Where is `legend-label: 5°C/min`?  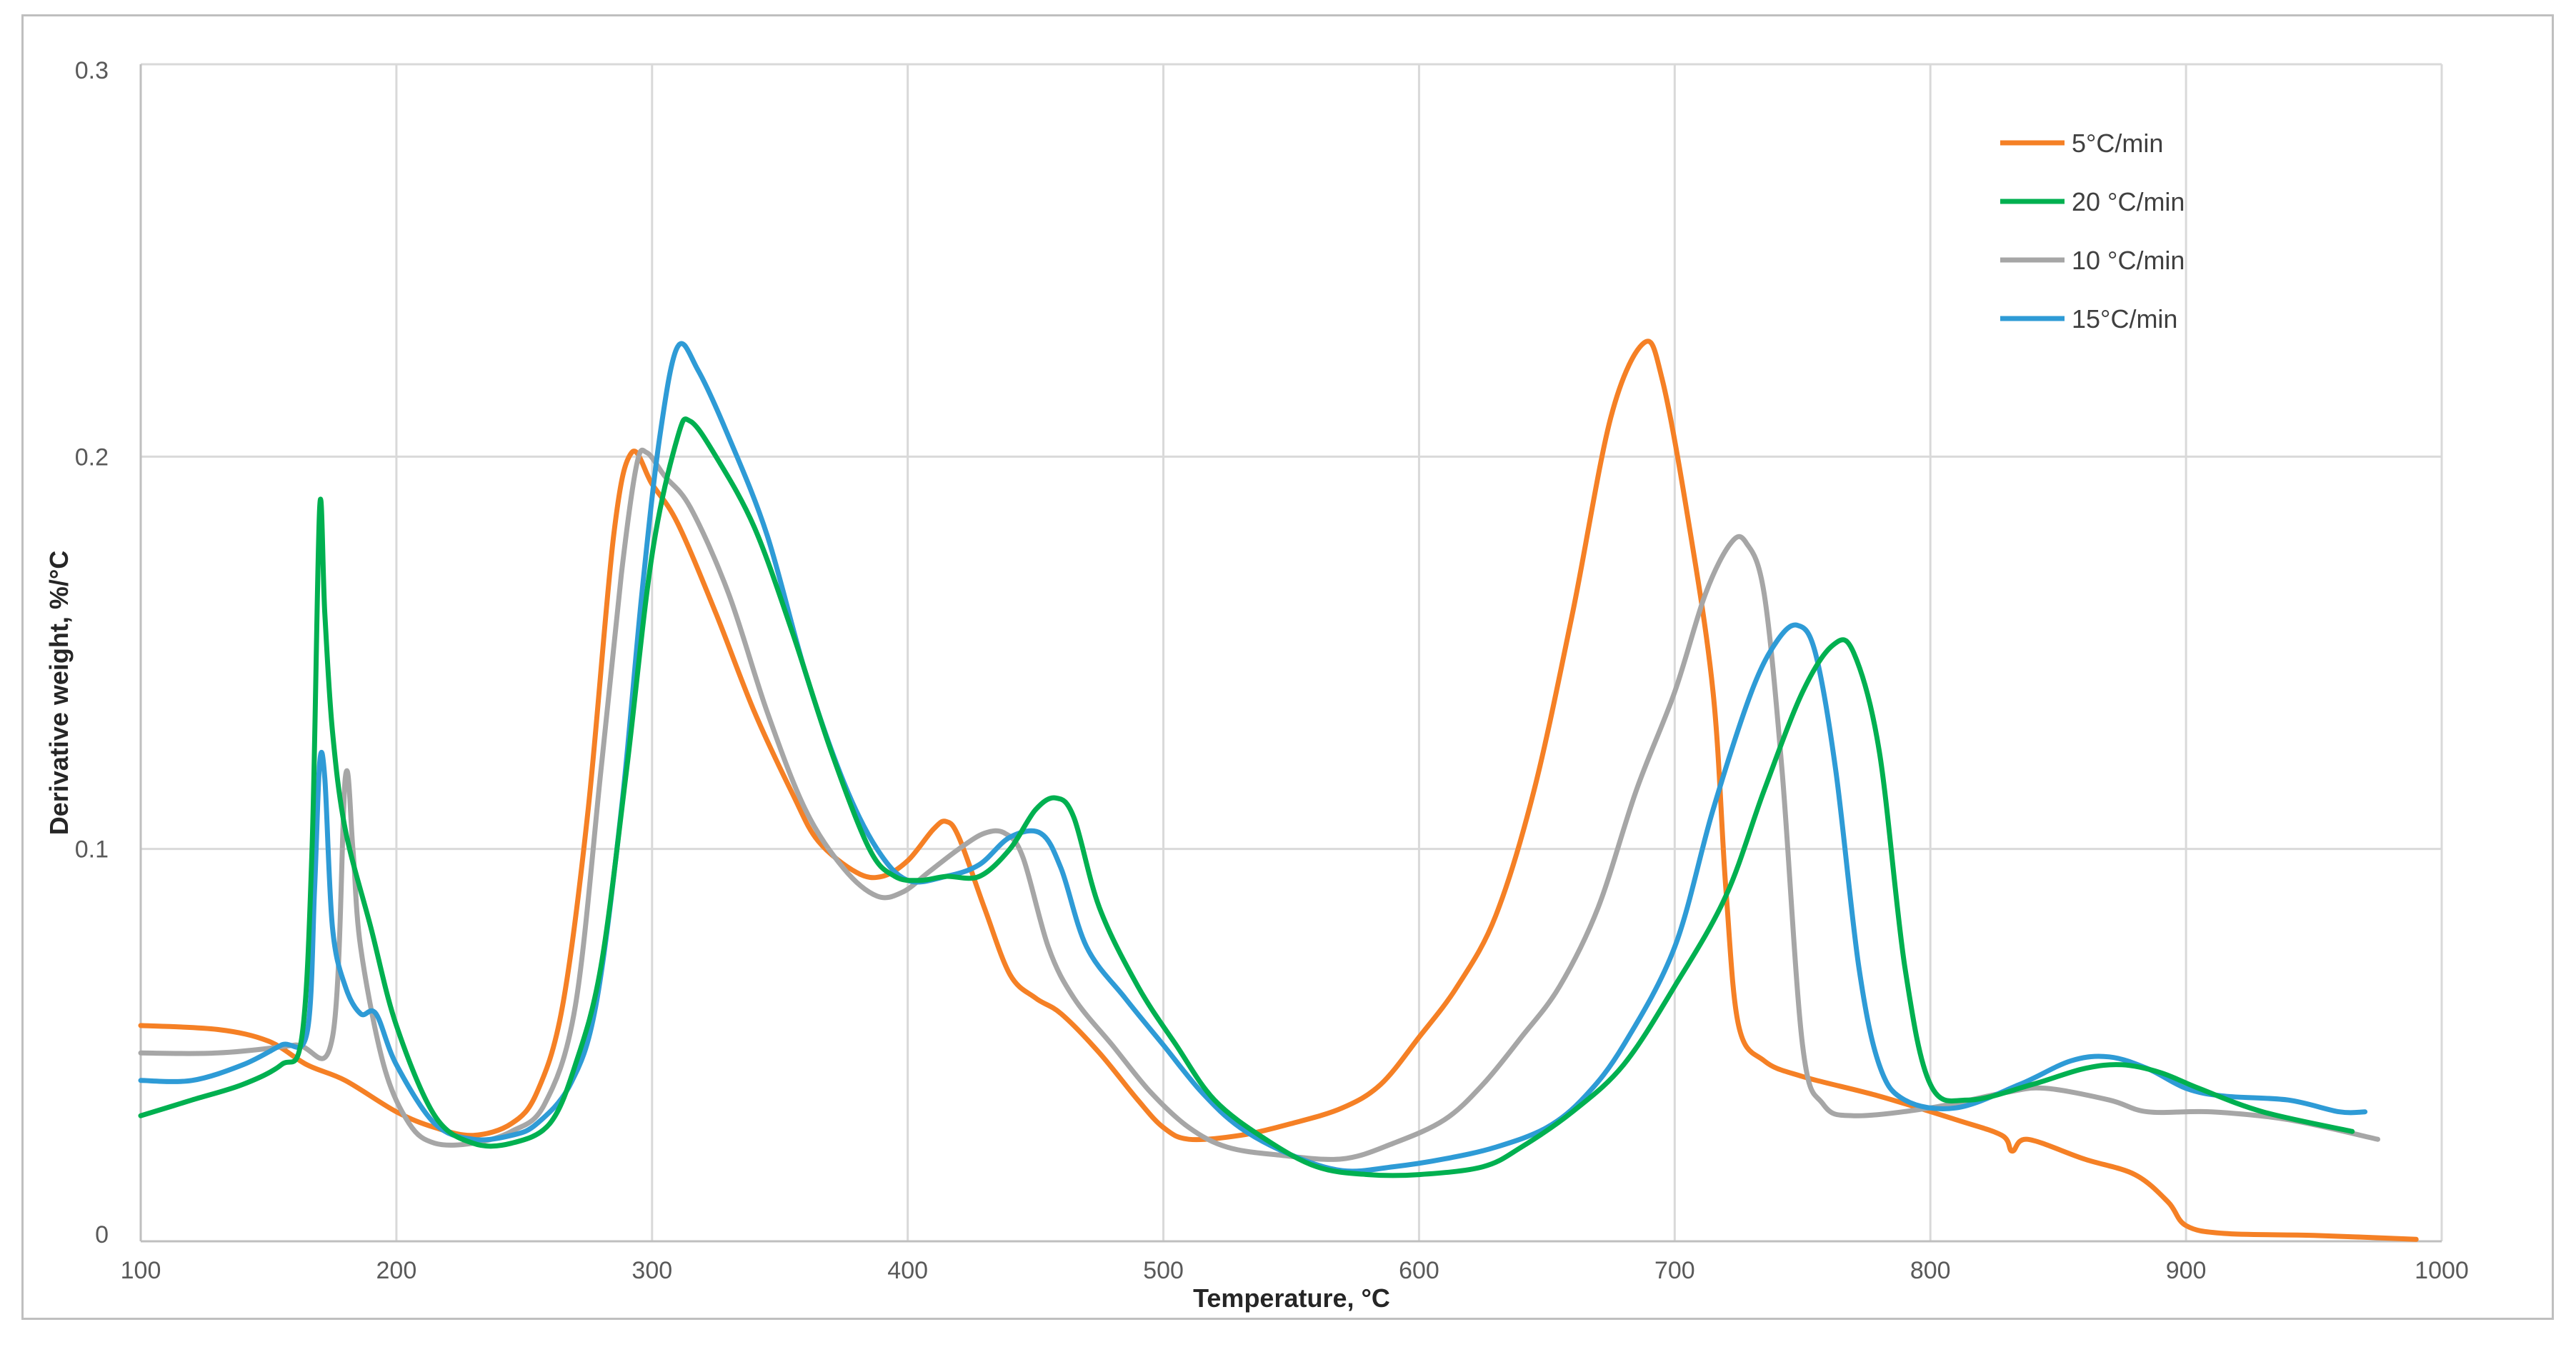 legend-label: 5°C/min is located at coordinates (2117, 143).